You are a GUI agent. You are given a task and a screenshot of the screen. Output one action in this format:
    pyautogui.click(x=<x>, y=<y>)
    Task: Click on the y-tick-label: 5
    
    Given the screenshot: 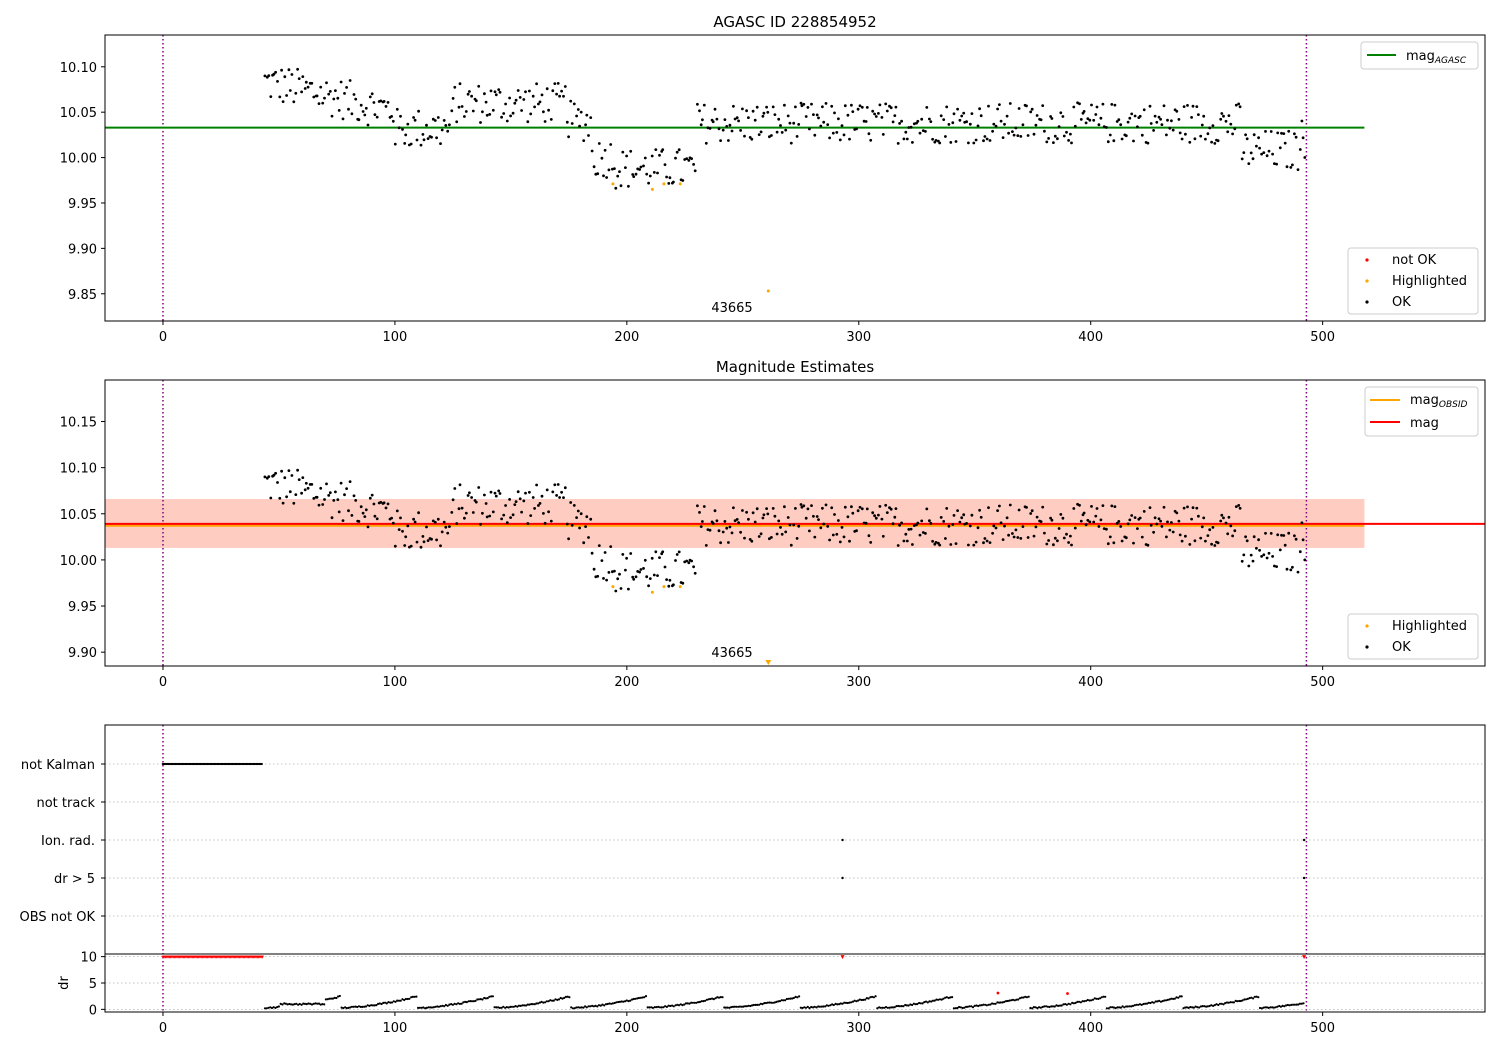 What is the action you would take?
    pyautogui.click(x=93, y=984)
    